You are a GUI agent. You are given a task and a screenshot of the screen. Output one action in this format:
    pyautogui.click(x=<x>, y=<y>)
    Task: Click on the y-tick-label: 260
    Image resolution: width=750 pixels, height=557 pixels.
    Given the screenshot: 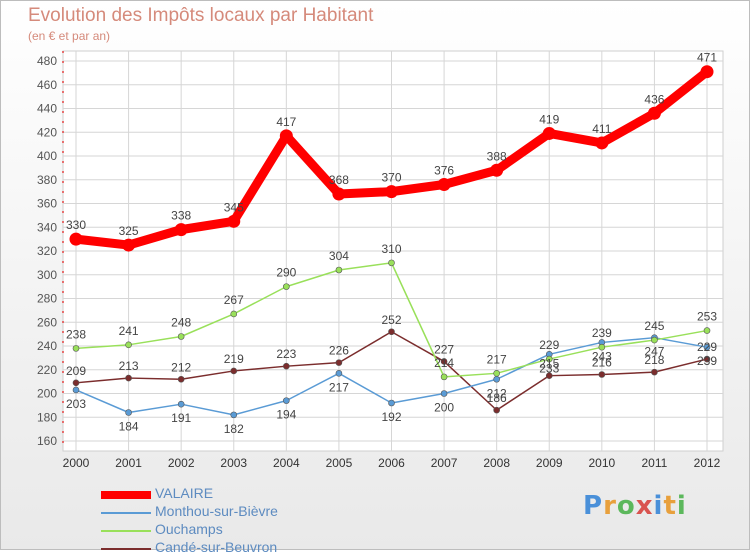 What is the action you would take?
    pyautogui.click(x=47, y=322)
    